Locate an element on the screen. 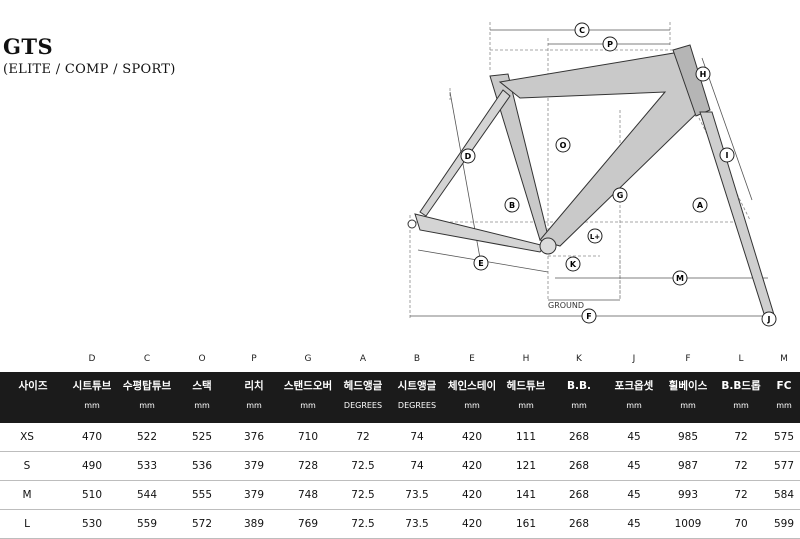  column-letter: C is located at coordinates (147, 358).